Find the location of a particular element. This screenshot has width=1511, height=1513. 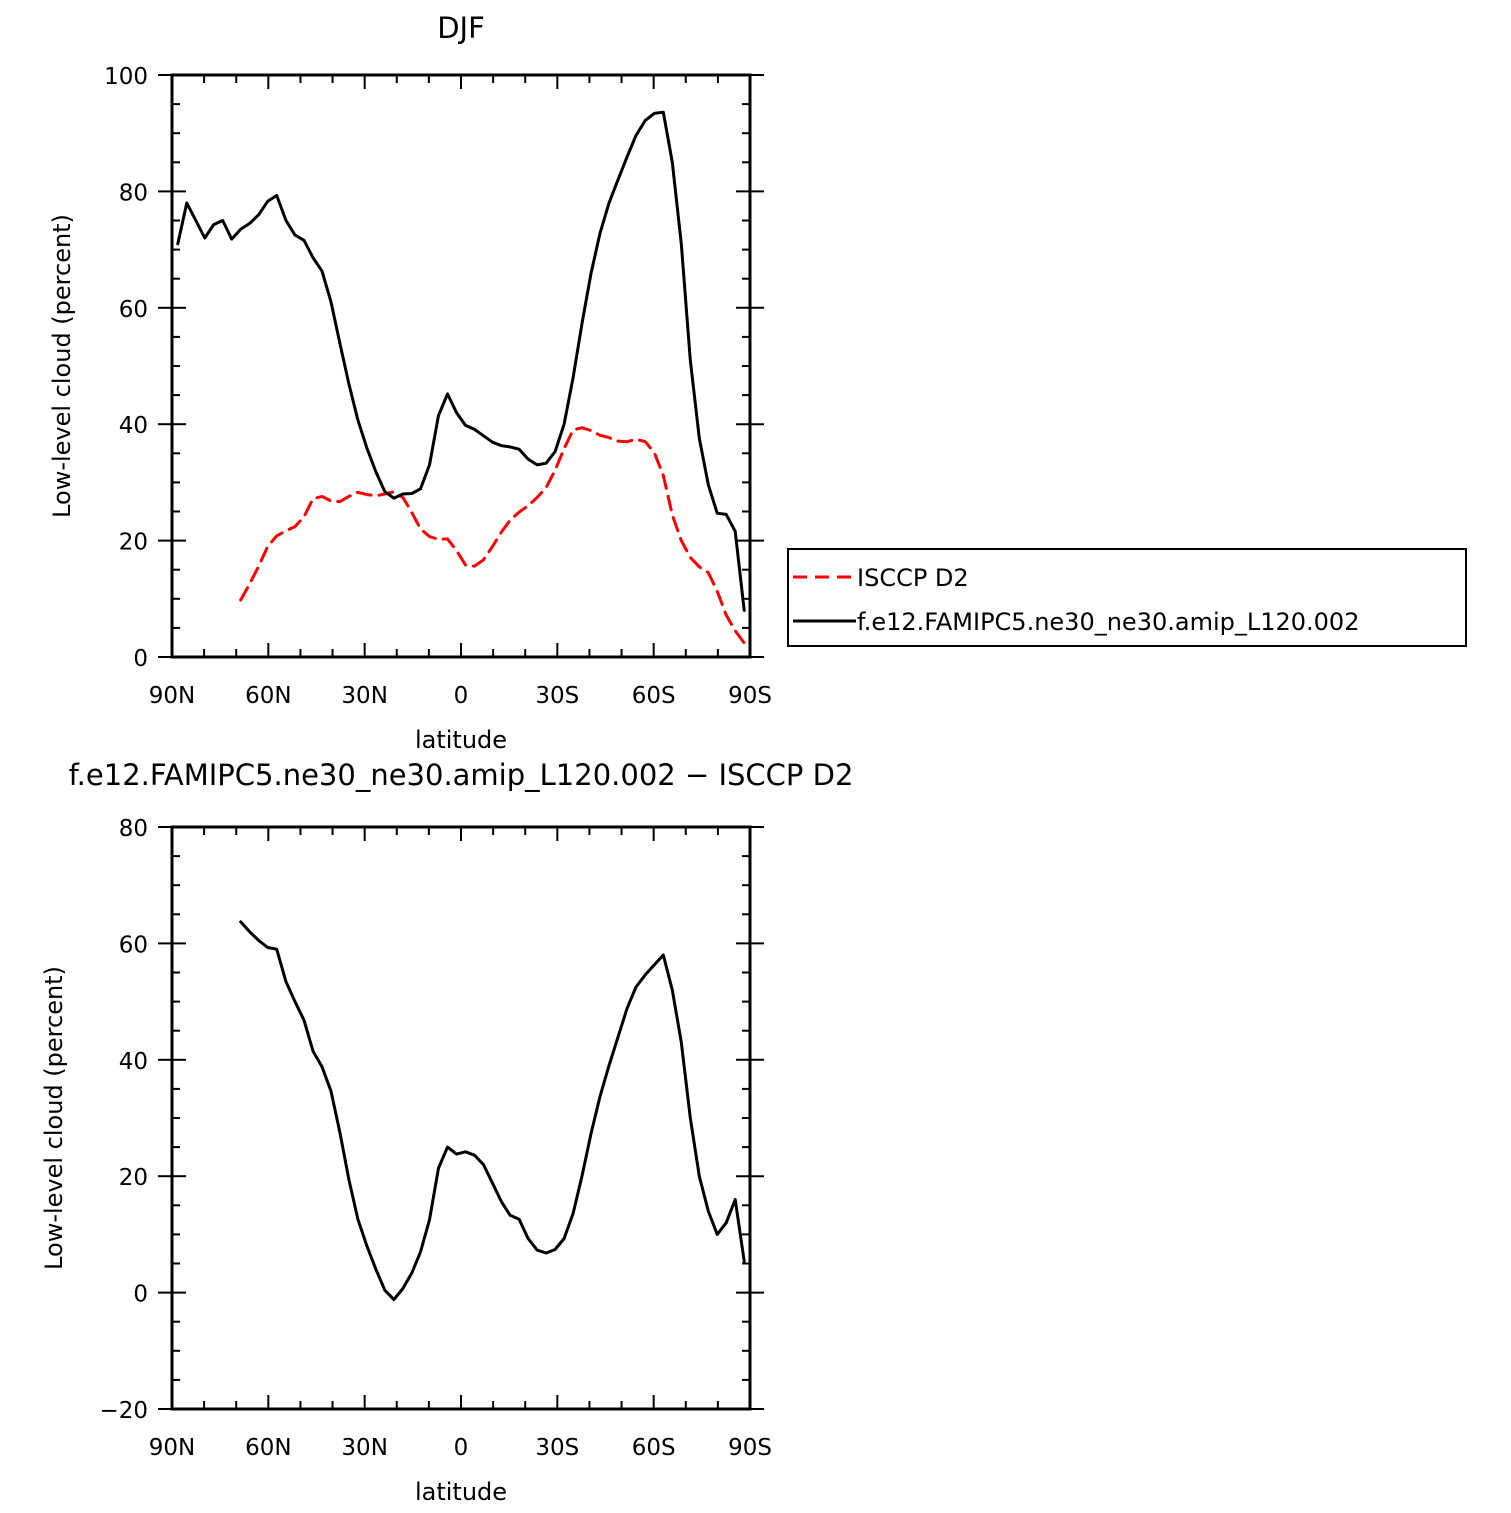

y-tick-label: 100 is located at coordinates (126, 77).